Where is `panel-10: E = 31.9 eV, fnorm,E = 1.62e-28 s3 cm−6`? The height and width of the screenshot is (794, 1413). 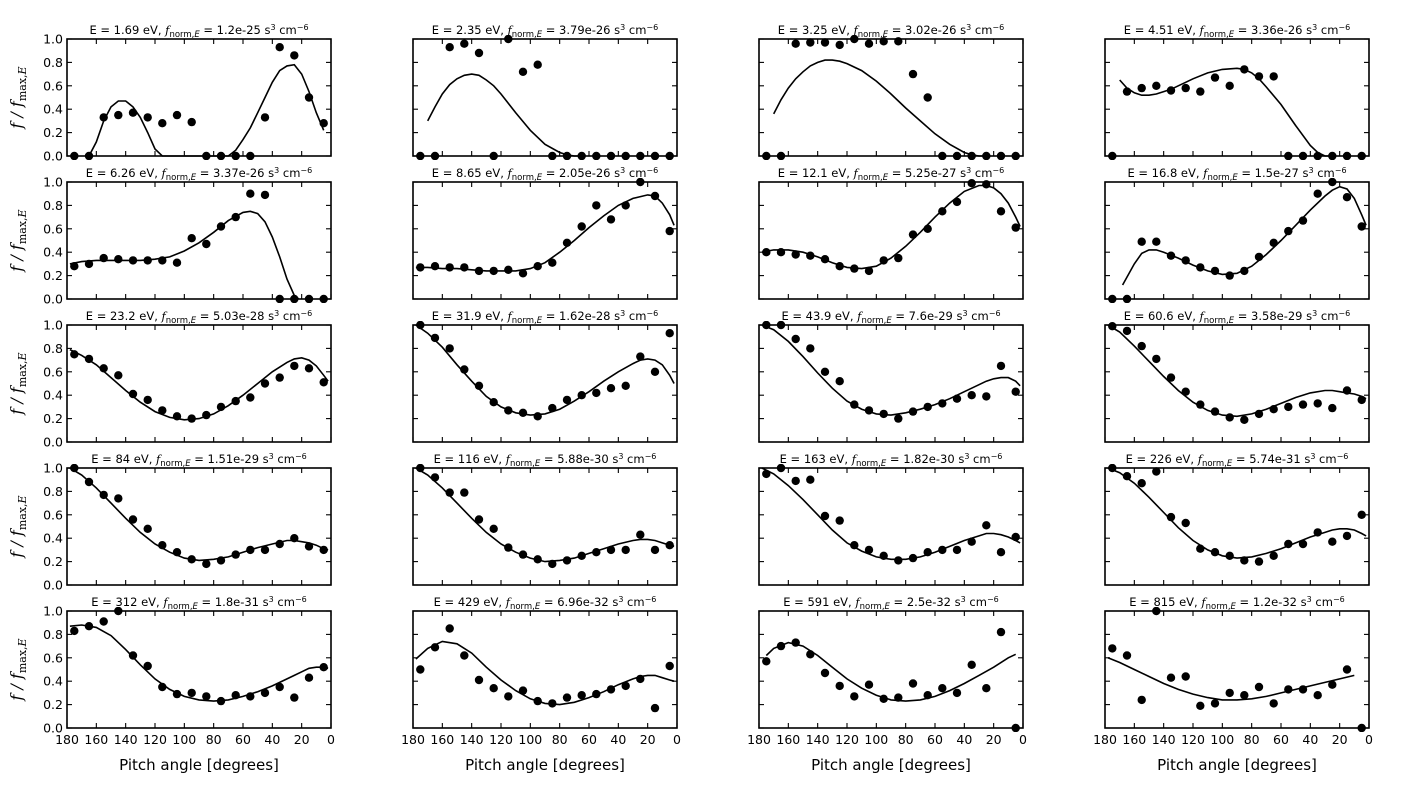
panel-10: E = 31.9 eV, fnorm,E = 1.62e-28 s3 cm−6 is located at coordinates (545, 376).